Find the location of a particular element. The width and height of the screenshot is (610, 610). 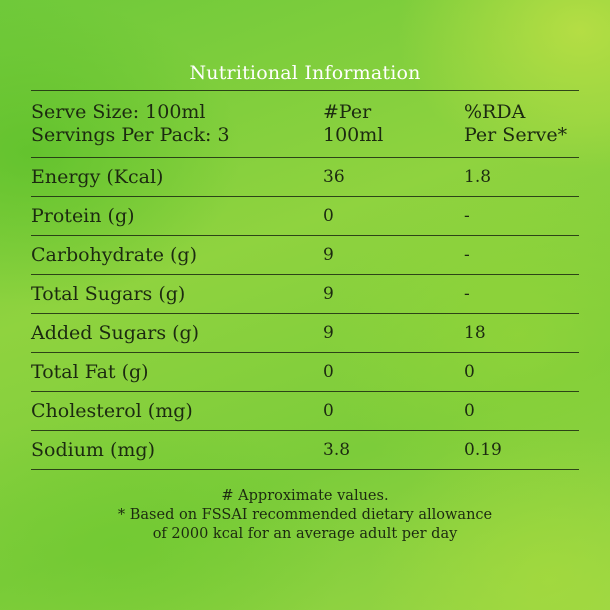

serving-info: Serve Size: 100ml Servings Per Pack: 3 is located at coordinates (177, 124).